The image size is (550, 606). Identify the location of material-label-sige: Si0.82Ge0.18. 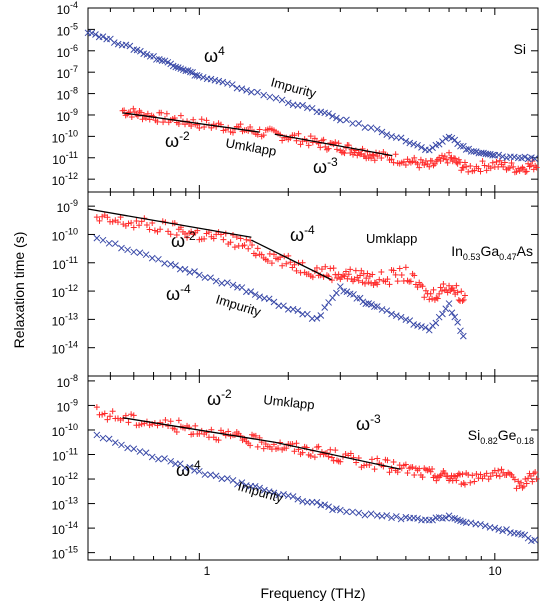
(501, 436).